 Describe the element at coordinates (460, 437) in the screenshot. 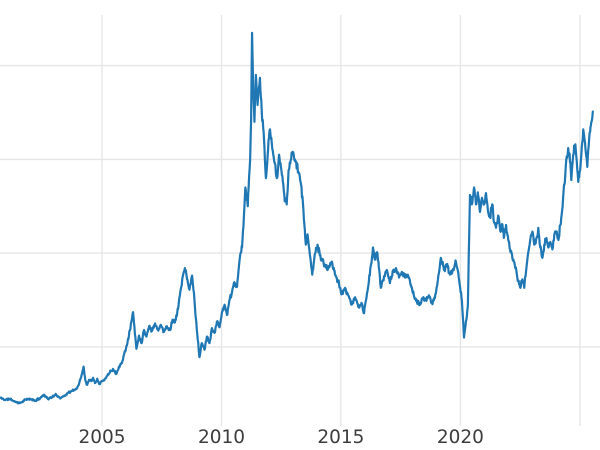

I see `x-tick-label-2020: 2020` at that location.